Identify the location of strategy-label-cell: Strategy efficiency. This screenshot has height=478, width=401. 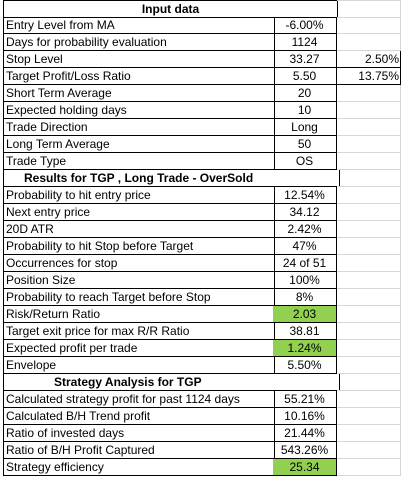
(139, 467).